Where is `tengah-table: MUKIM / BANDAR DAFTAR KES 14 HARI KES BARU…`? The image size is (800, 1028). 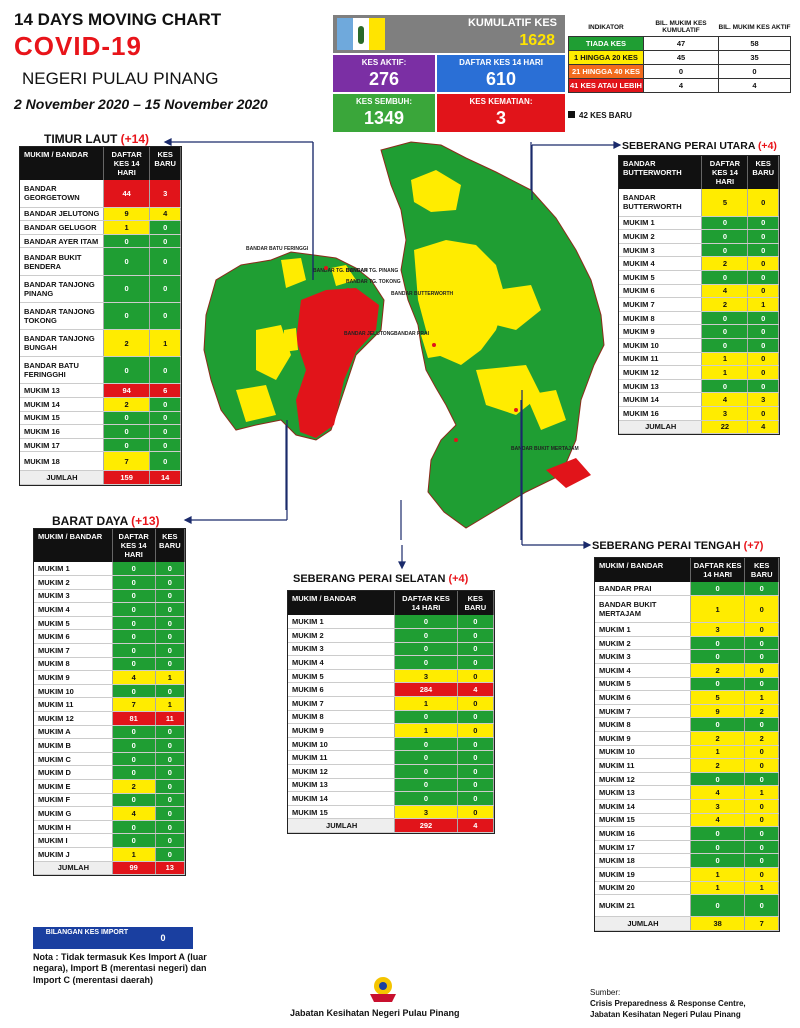 tengah-table: MUKIM / BANDAR DAFTAR KES 14 HARI KES BARU… is located at coordinates (687, 744).